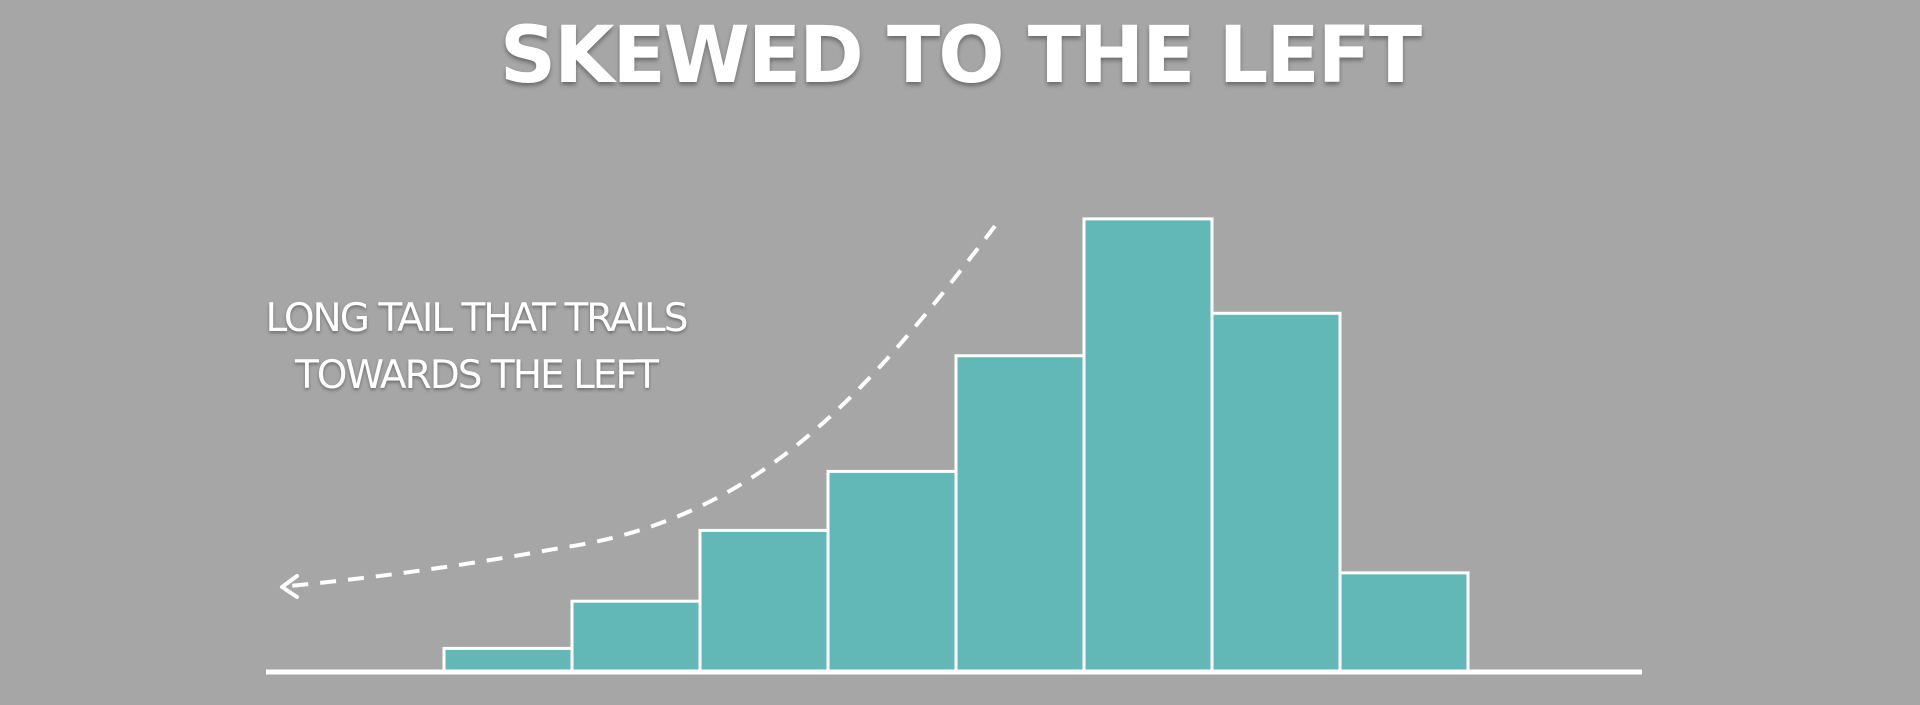  I want to click on chart-title: SKEWED TO THE LEFT, so click(960, 56).